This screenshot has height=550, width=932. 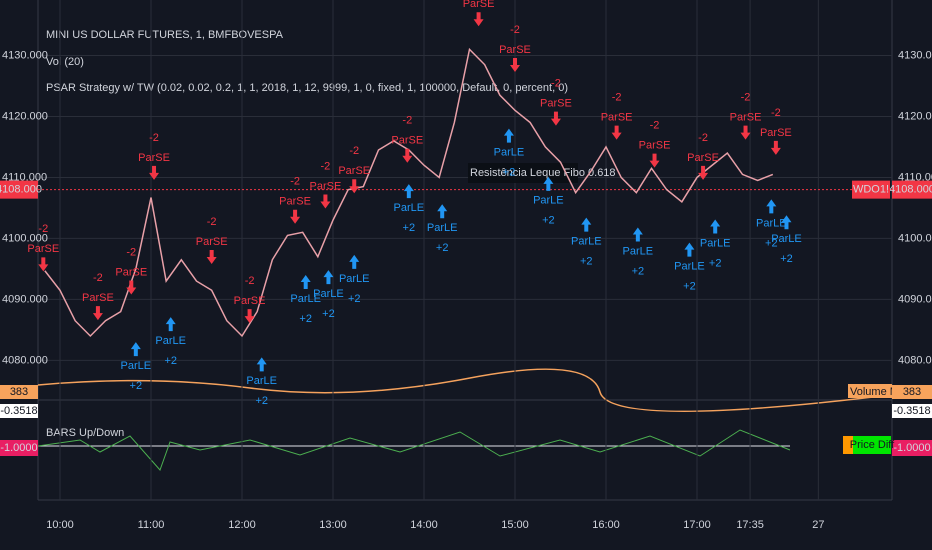 I want to click on osc-price-diff-badge, so click(x=872, y=445).